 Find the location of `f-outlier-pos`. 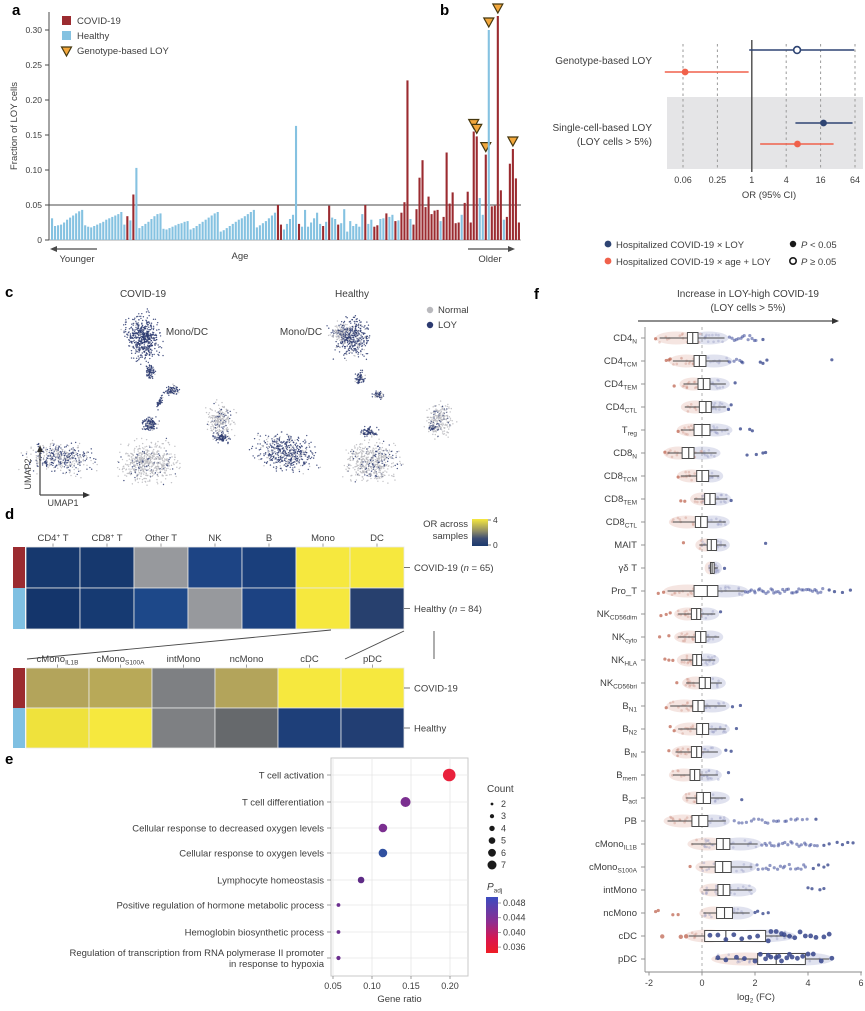

f-outlier-pos is located at coordinates (763, 363).